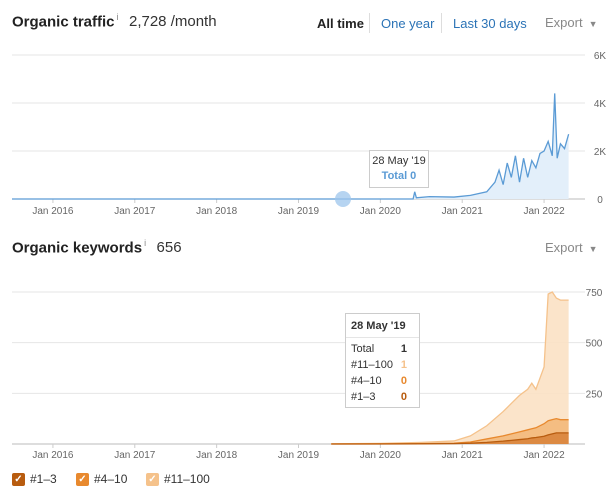 This screenshot has width=616, height=500. I want to click on tooltip-row: #4–10 0, so click(379, 381).